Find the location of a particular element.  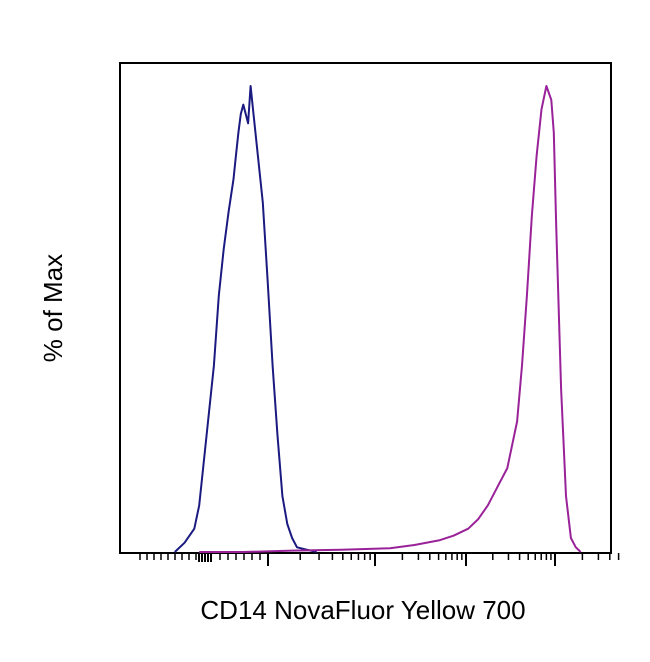

x-axis-ticks is located at coordinates (379, 559).